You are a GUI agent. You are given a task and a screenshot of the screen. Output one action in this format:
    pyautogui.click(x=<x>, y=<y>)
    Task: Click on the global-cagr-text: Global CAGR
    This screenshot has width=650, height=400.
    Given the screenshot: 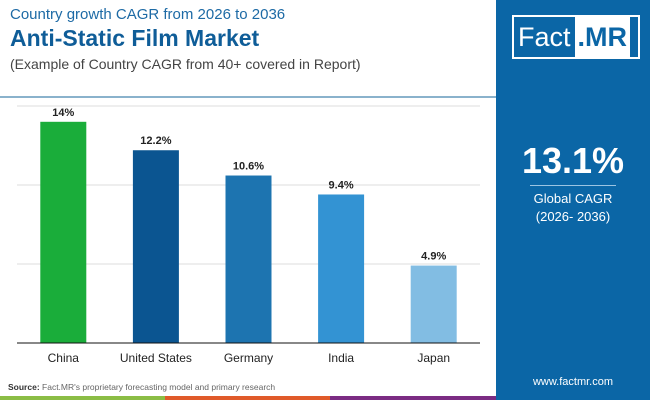 What is the action you would take?
    pyautogui.click(x=573, y=198)
    